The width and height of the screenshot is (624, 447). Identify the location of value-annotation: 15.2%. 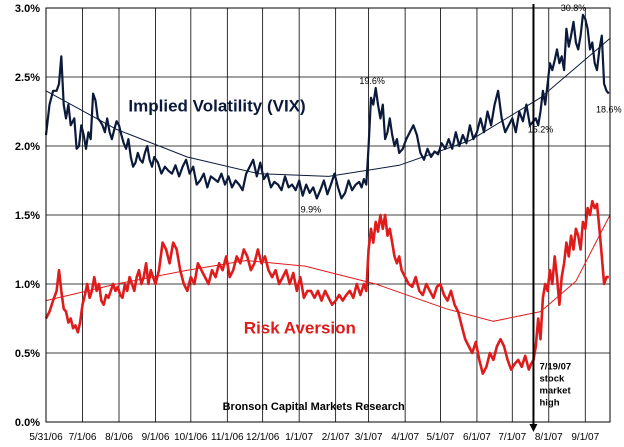
(541, 129).